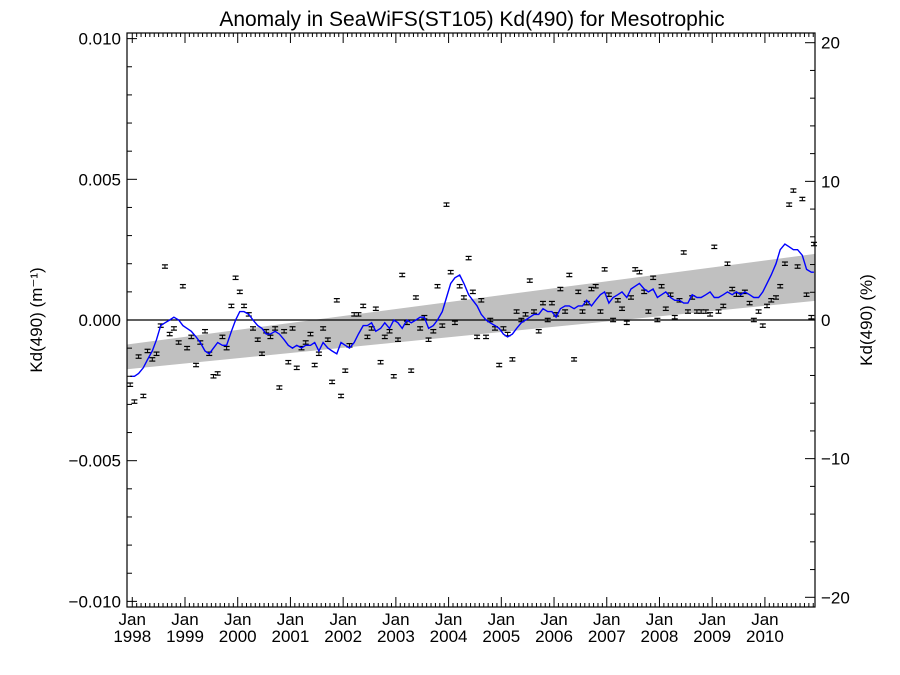 The image size is (900, 675). What do you see at coordinates (449, 636) in the screenshot?
I see `x-tick-label-year: 2004` at bounding box center [449, 636].